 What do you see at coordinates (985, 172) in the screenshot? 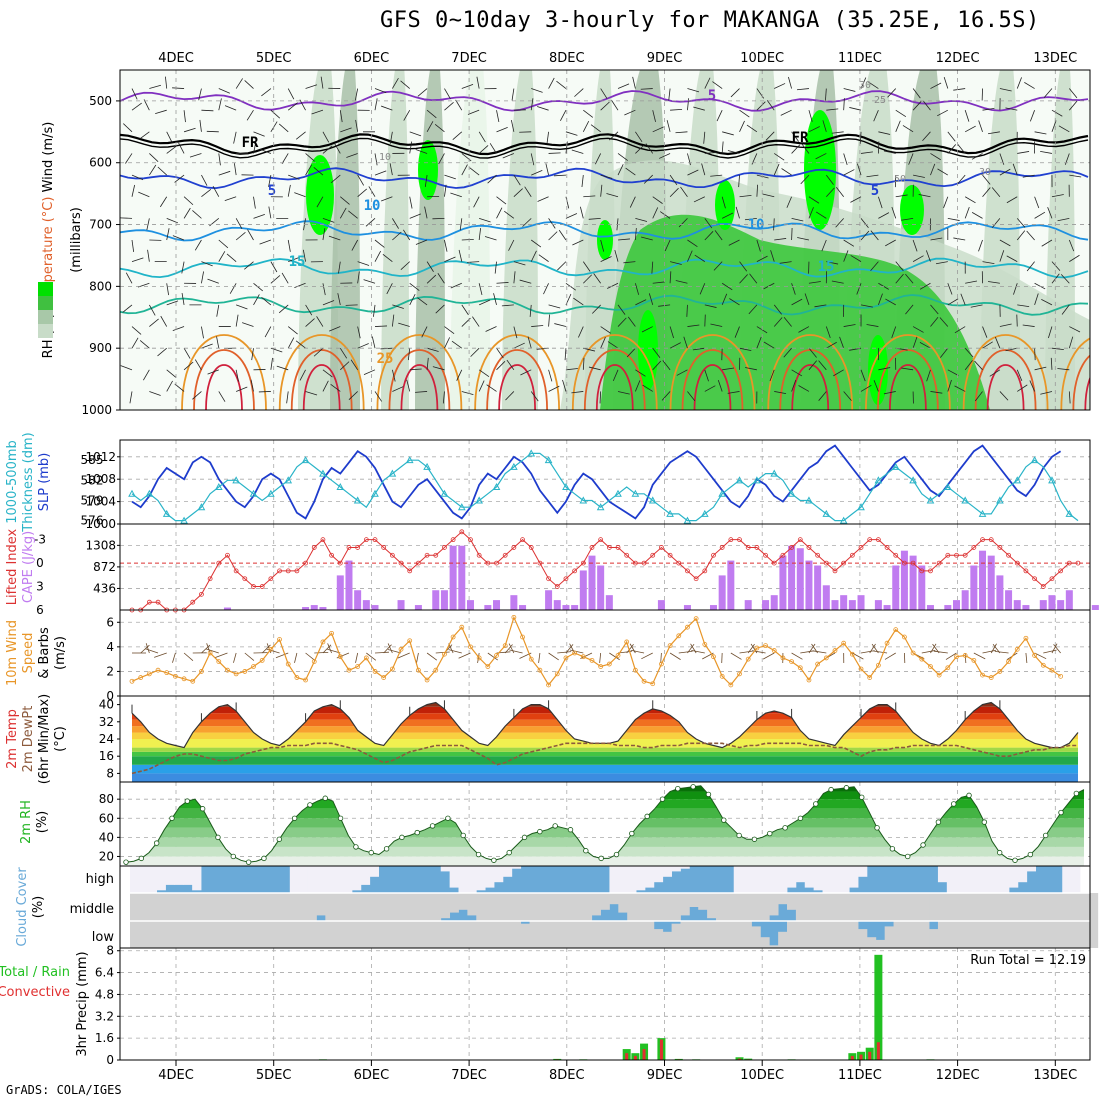
I see `rh-label: 30` at bounding box center [985, 172].